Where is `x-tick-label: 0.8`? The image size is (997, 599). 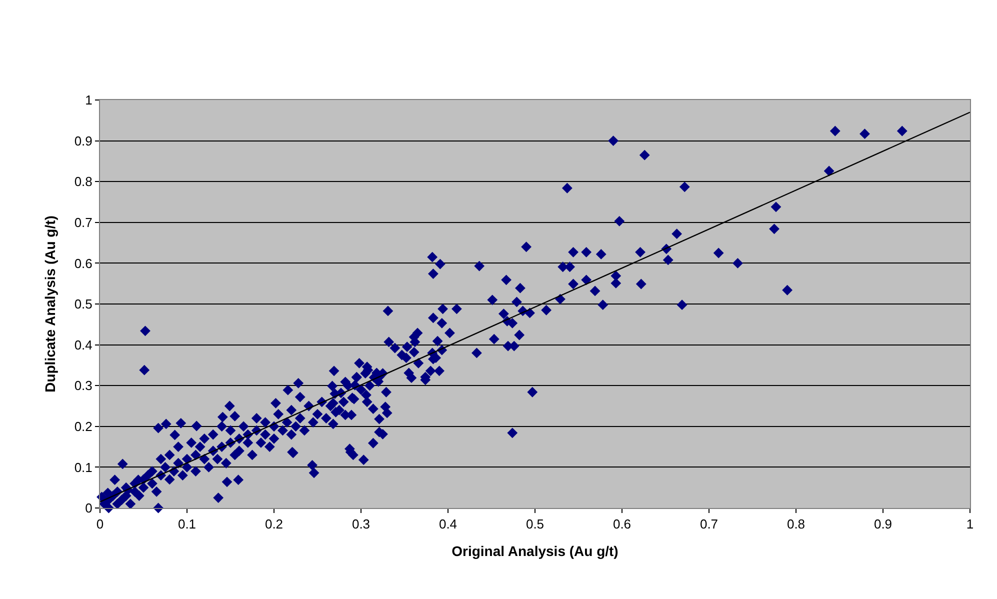
x-tick-label: 0.8 is located at coordinates (796, 524).